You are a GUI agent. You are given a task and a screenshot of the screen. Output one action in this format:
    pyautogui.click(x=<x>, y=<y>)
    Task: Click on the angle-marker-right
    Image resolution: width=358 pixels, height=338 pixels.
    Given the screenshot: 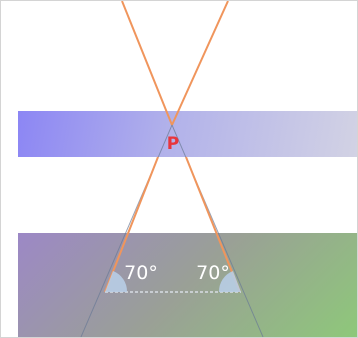 What is the action you would take?
    pyautogui.click(x=229, y=281)
    